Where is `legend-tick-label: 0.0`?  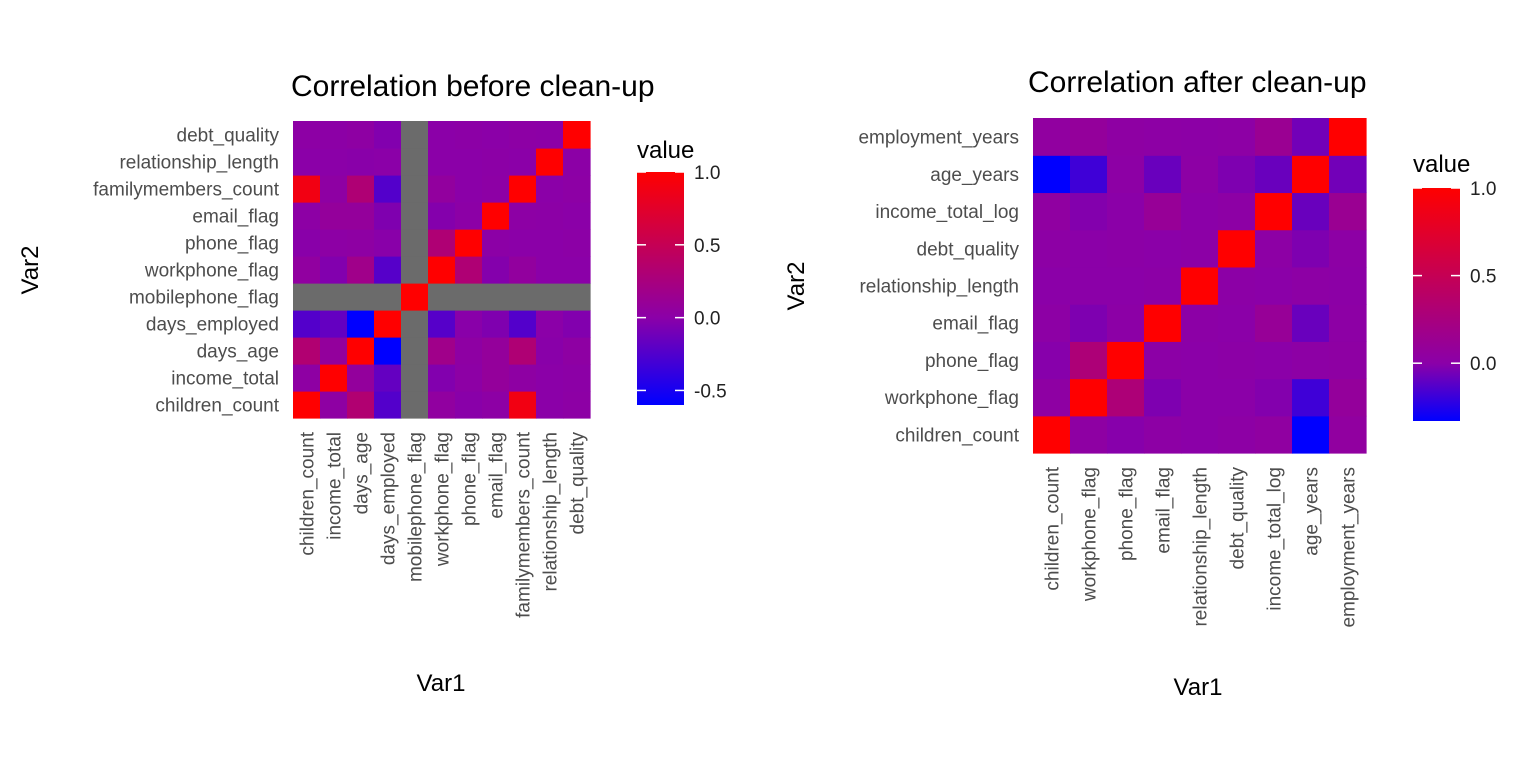
legend-tick-label: 0.0 is located at coordinates (1483, 364).